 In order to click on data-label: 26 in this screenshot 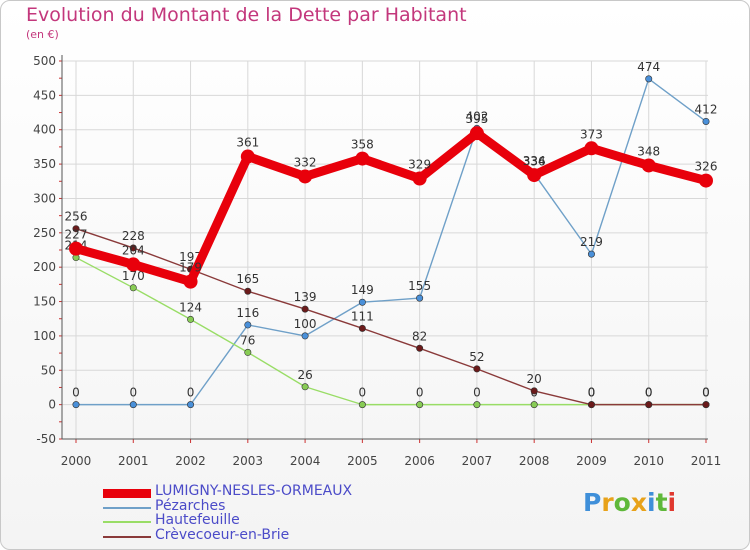, I will do `click(304, 375)`.